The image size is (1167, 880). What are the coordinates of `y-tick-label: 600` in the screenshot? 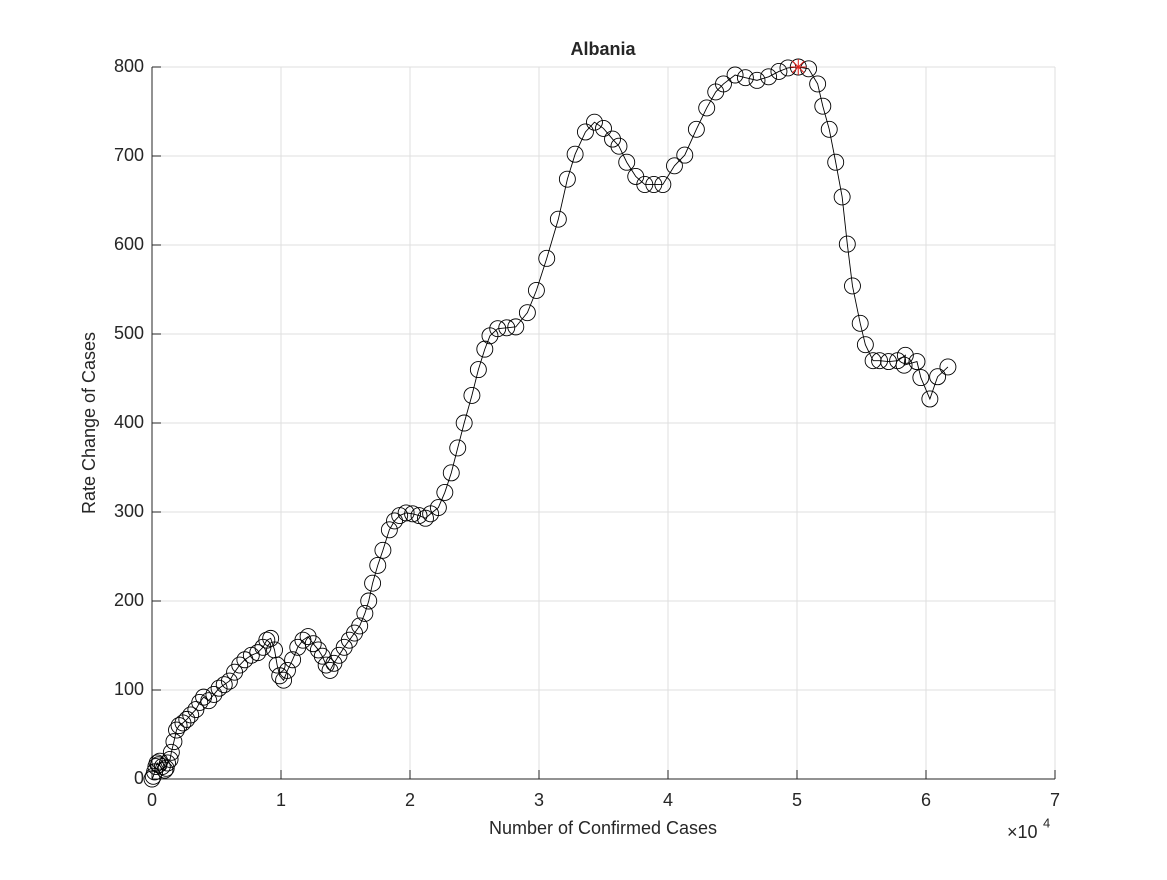 It's located at (129, 244).